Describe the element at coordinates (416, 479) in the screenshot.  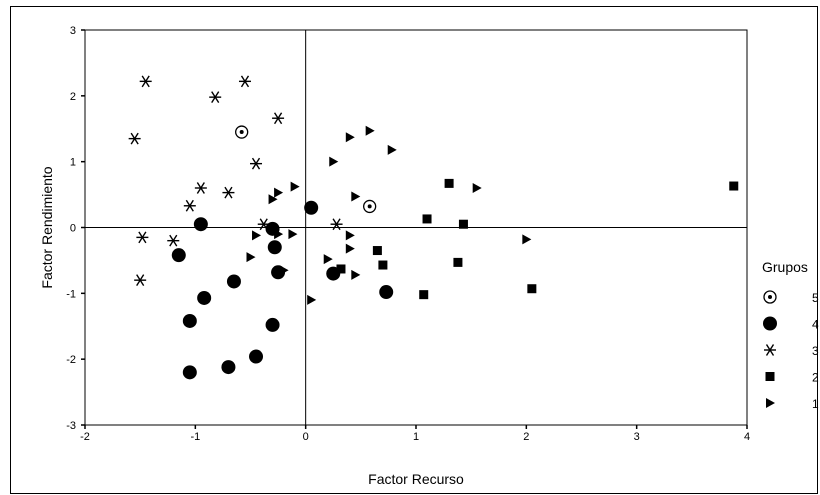
I see `x-axis-label: Factor Recurso` at that location.